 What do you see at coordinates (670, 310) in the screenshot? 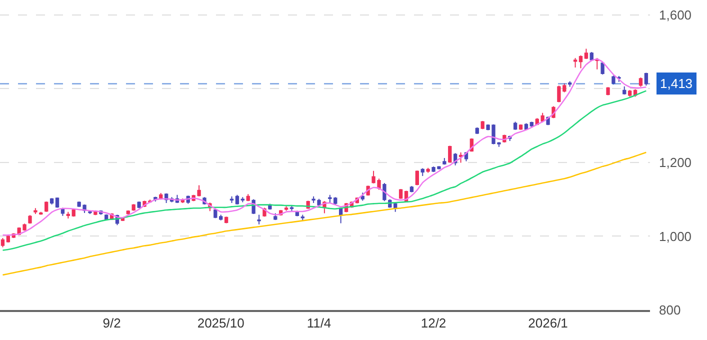
I see `y-tick-label: 800` at bounding box center [670, 310].